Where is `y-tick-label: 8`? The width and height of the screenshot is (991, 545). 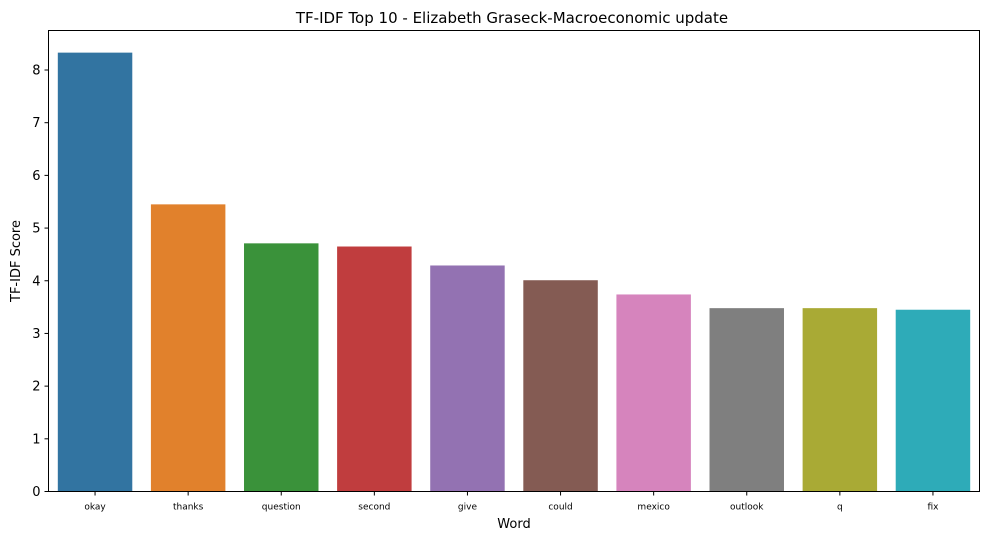 y-tick-label: 8 is located at coordinates (36, 71).